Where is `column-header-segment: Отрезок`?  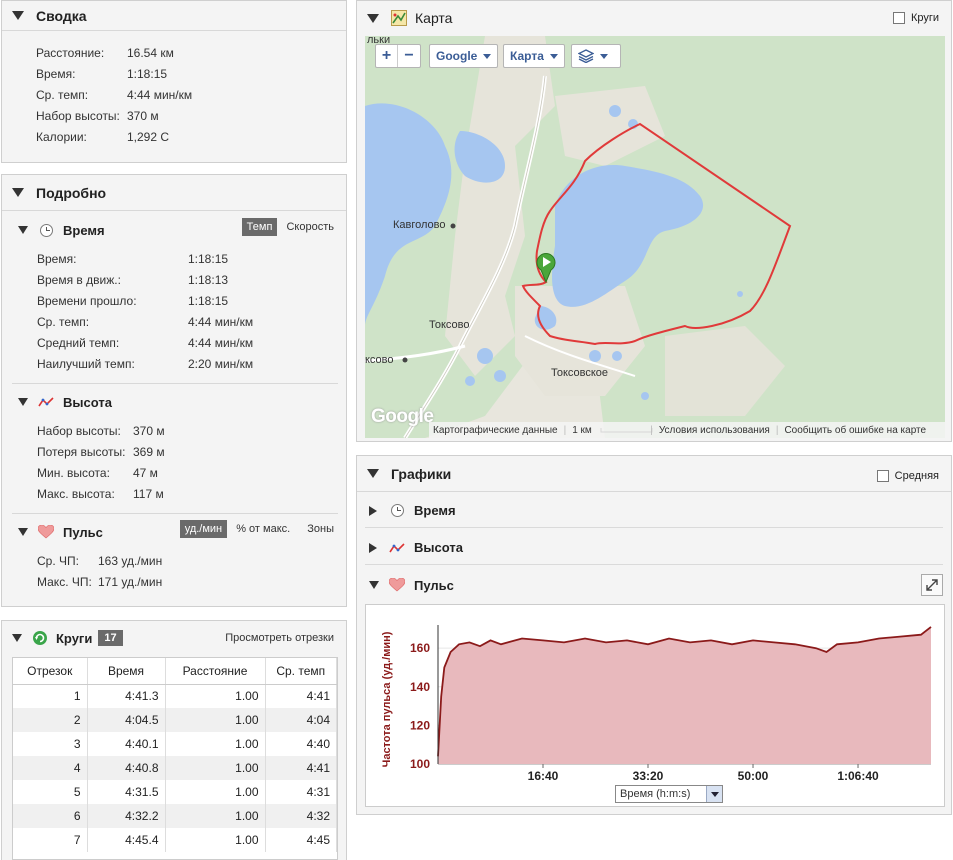
column-header-segment: Отрезок is located at coordinates (50, 671).